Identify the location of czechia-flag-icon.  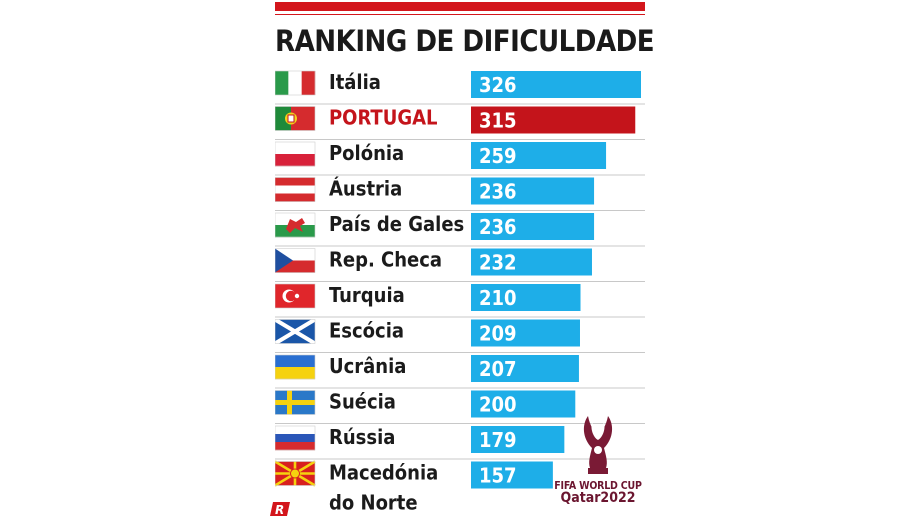
(295, 260).